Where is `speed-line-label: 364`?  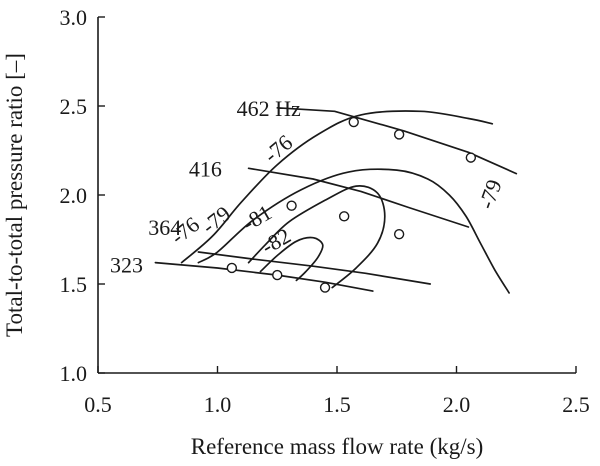
speed-line-label: 364 is located at coordinates (164, 227).